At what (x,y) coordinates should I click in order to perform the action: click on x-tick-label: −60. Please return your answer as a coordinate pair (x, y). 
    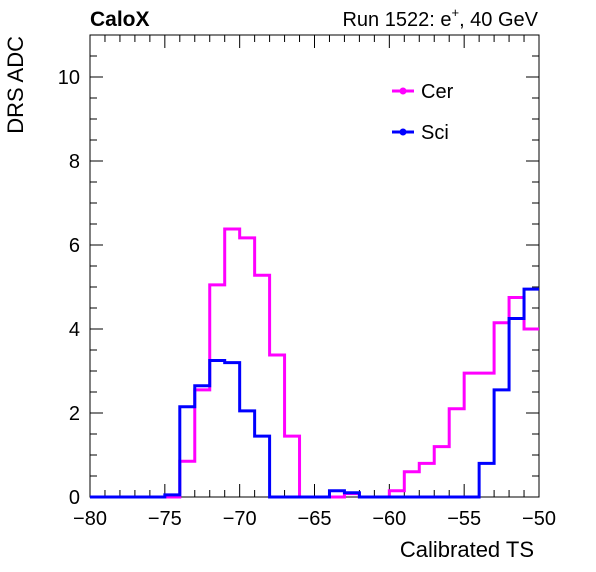
    Looking at the image, I should click on (389, 519).